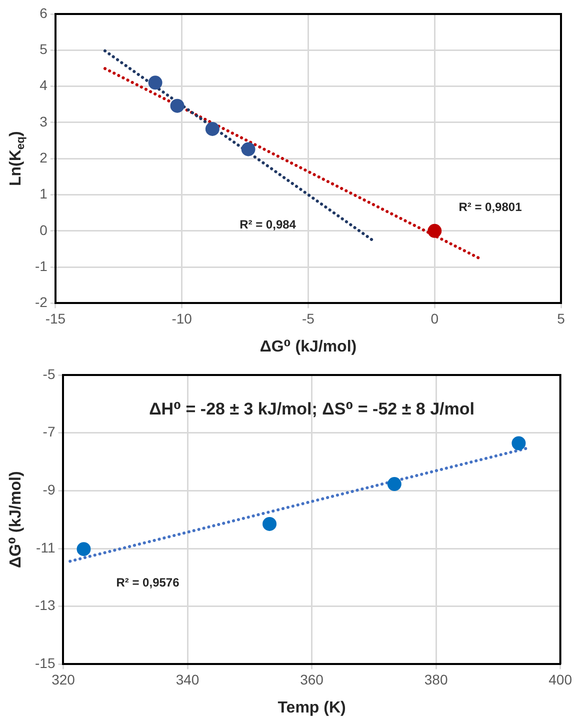 The height and width of the screenshot is (722, 575). What do you see at coordinates (268, 224) in the screenshot?
I see `annotation: R² = 0,984` at bounding box center [268, 224].